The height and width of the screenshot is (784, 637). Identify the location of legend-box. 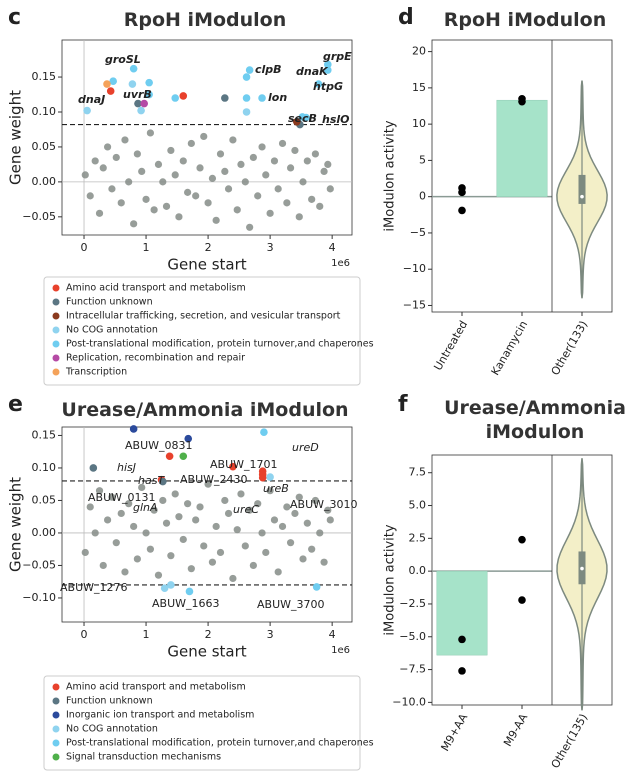
(202, 331).